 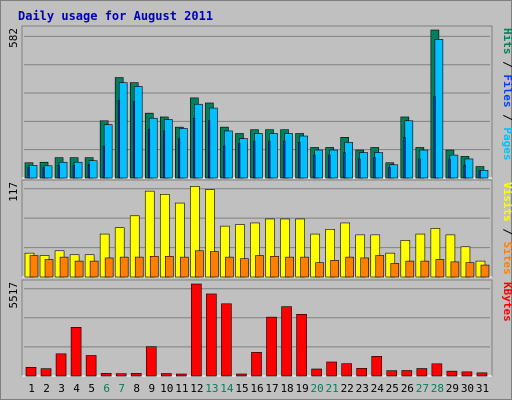 What do you see at coordinates (347, 388) in the screenshot?
I see `x-tick-label: 22` at bounding box center [347, 388].